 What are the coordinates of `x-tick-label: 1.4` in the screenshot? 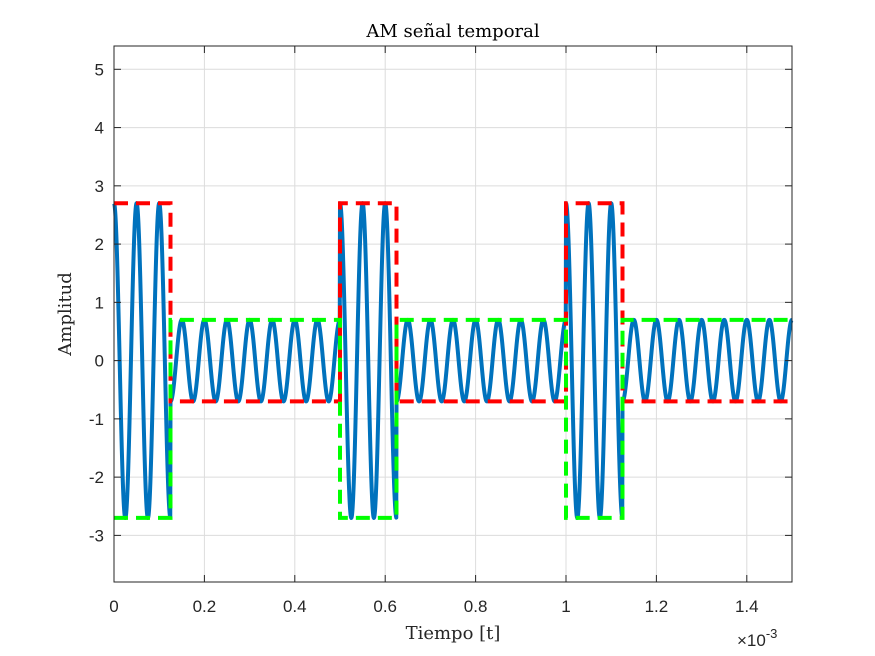 It's located at (747, 606).